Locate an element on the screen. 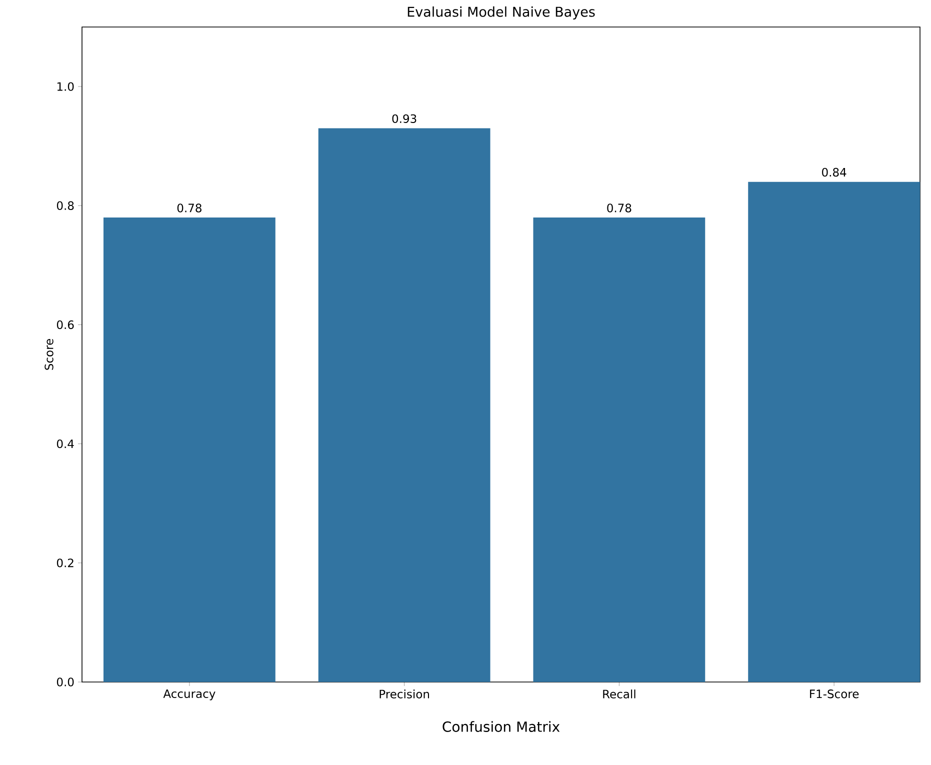 The width and height of the screenshot is (931, 765). data-label: 0.93 is located at coordinates (404, 119).